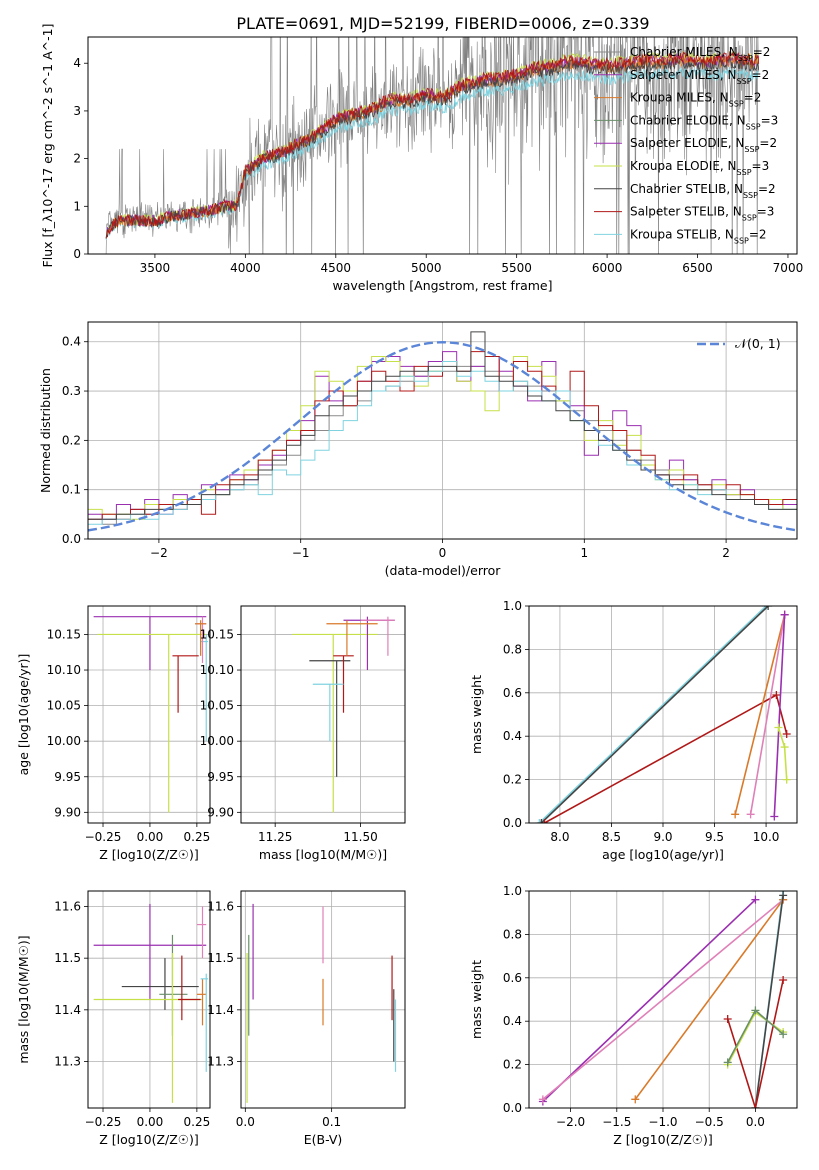  Describe the element at coordinates (782, 753) in the screenshot. I see `weight-line-kroupa-elodie` at that location.